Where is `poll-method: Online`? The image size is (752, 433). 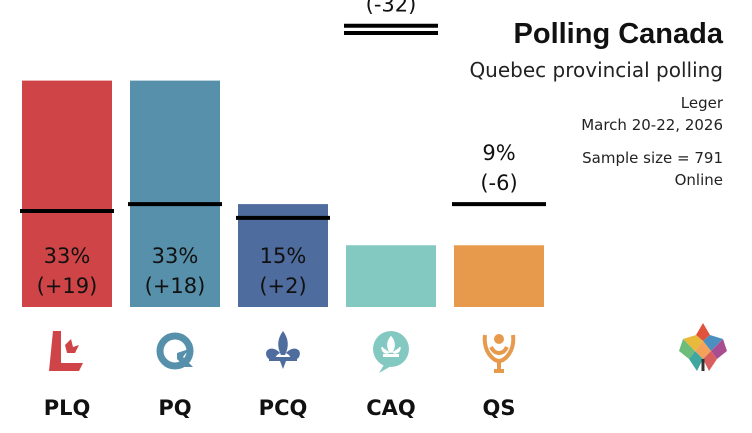
poll-method: Online is located at coordinates (698, 180).